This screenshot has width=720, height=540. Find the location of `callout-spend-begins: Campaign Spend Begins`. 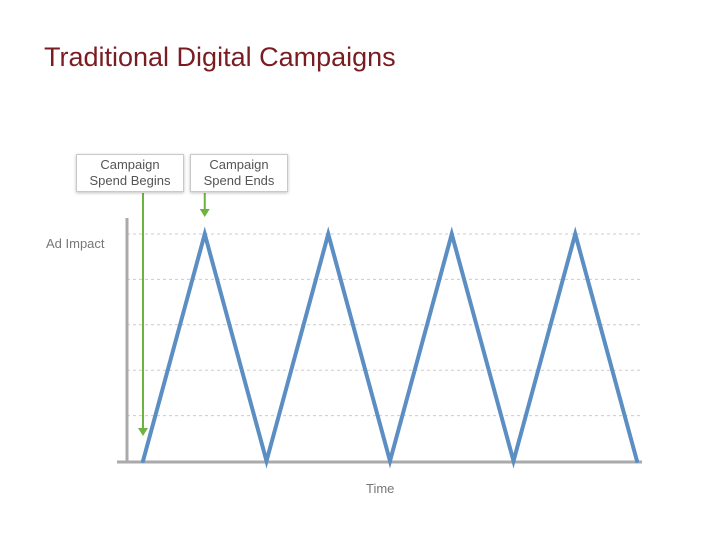

callout-spend-begins: Campaign Spend Begins is located at coordinates (130, 173).